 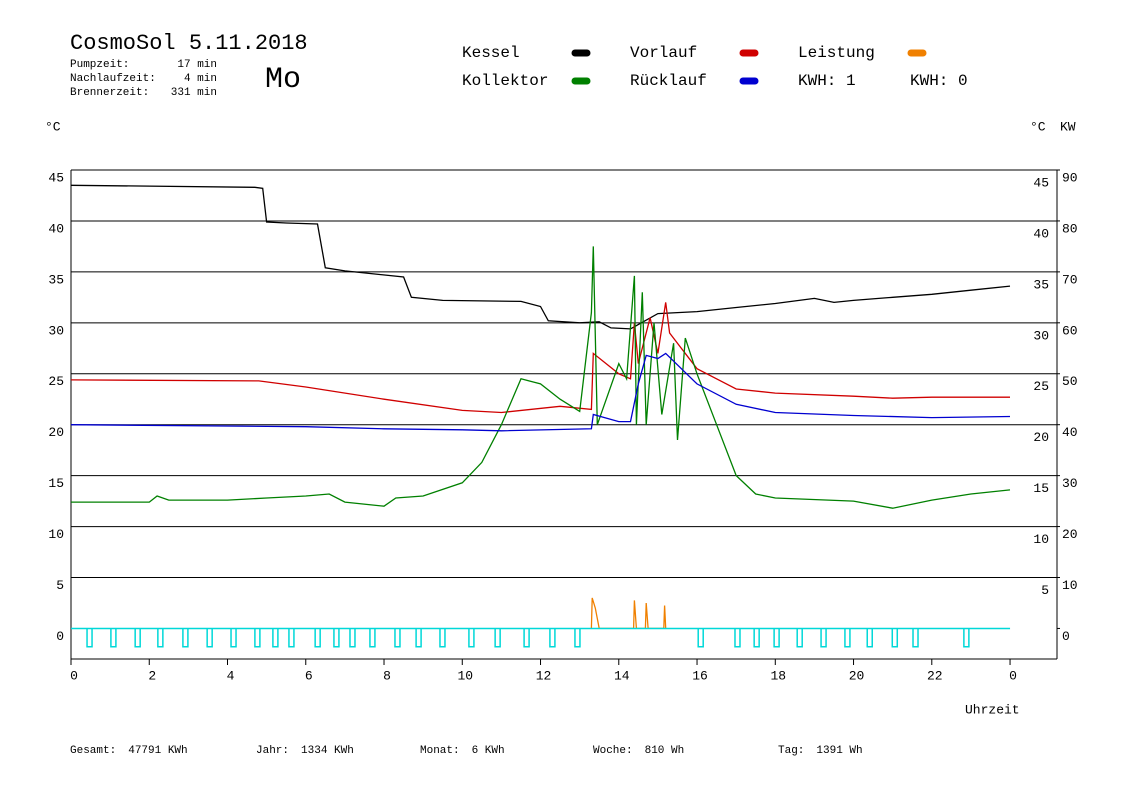 I want to click on y2-tick-label: 80, so click(x=1070, y=228).